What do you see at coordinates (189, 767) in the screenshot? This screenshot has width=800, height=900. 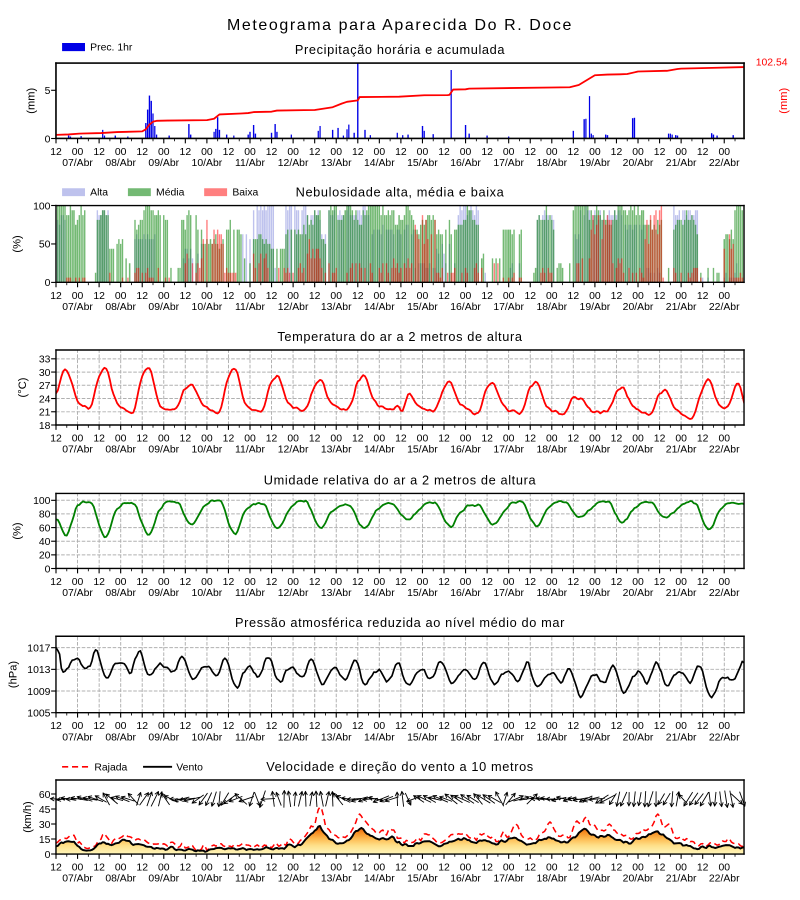 I see `svg-text: Vento` at bounding box center [189, 767].